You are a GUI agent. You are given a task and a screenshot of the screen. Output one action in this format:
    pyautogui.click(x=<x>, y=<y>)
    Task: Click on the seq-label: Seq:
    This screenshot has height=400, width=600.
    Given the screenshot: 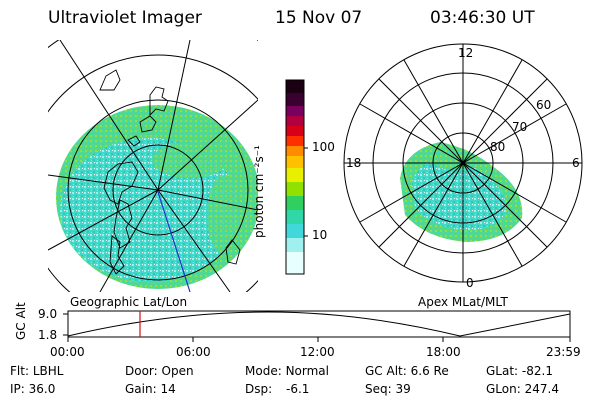 What is the action you would take?
    pyautogui.click(x=378, y=389)
    